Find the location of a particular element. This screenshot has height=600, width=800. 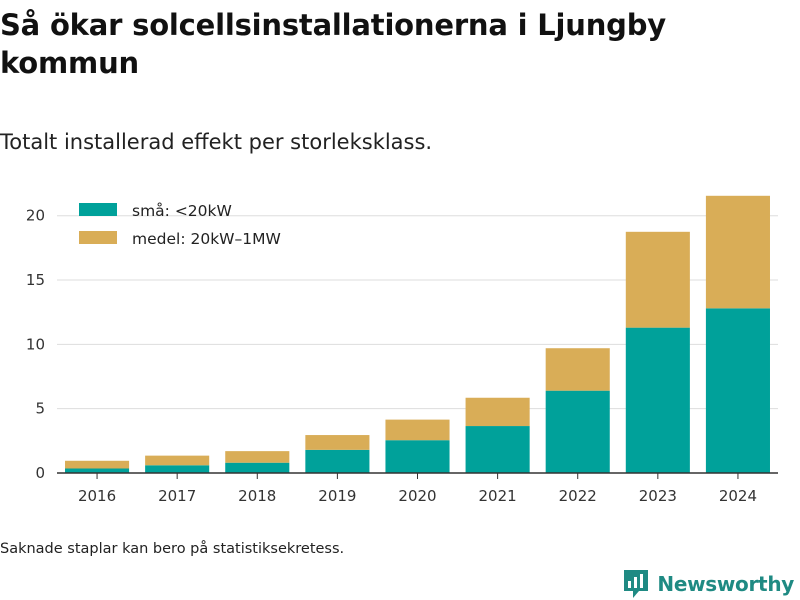

x-tick-label: 2024 is located at coordinates (738, 496).